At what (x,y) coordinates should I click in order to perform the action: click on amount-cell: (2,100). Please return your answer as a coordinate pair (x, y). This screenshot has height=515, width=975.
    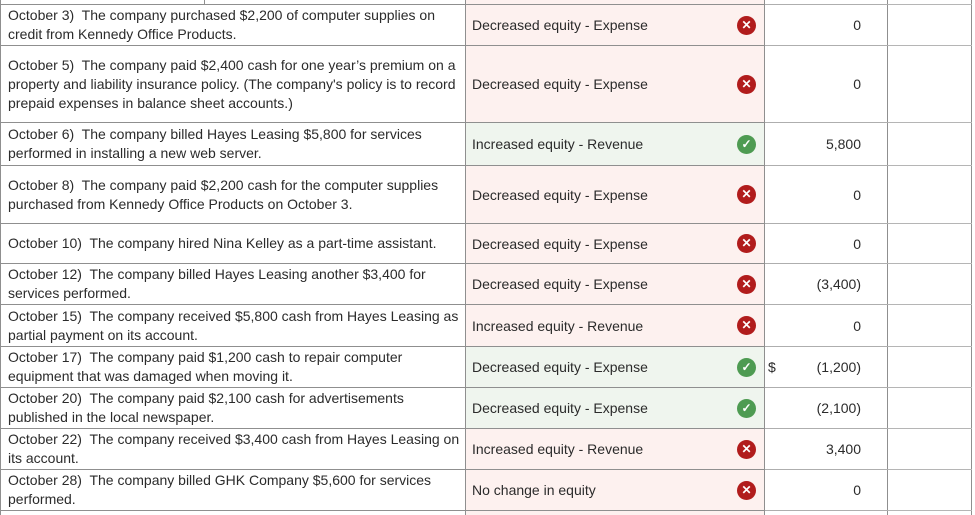
    Looking at the image, I should click on (826, 408).